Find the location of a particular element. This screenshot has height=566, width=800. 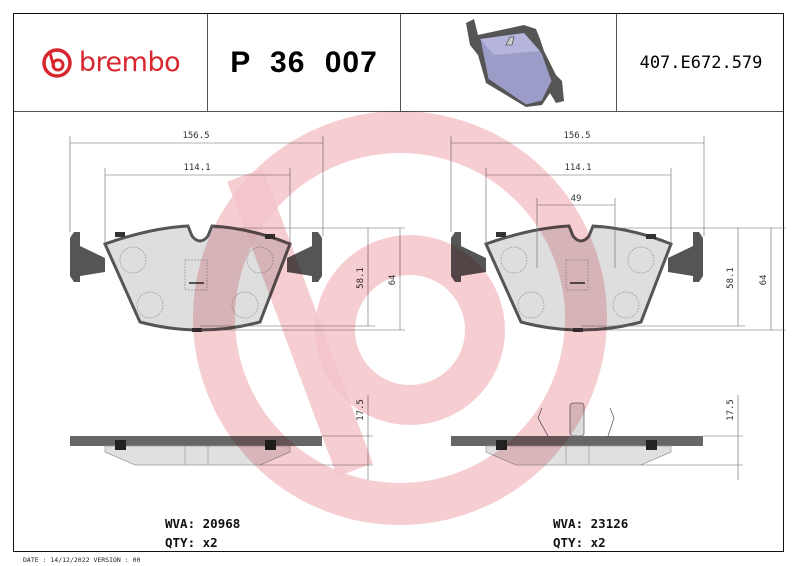

part-number: P 36 007 is located at coordinates (304, 62).